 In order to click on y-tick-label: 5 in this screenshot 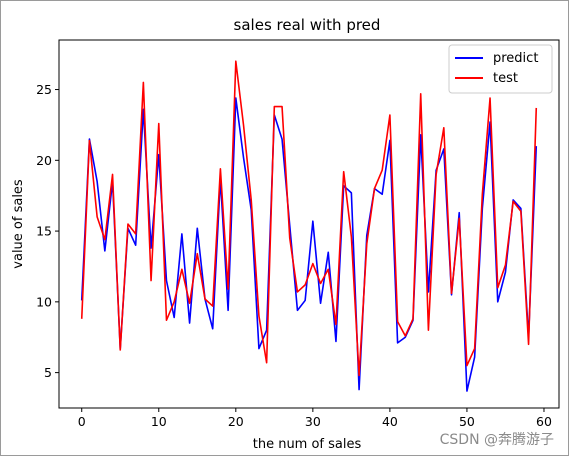, I will do `click(48, 372)`.